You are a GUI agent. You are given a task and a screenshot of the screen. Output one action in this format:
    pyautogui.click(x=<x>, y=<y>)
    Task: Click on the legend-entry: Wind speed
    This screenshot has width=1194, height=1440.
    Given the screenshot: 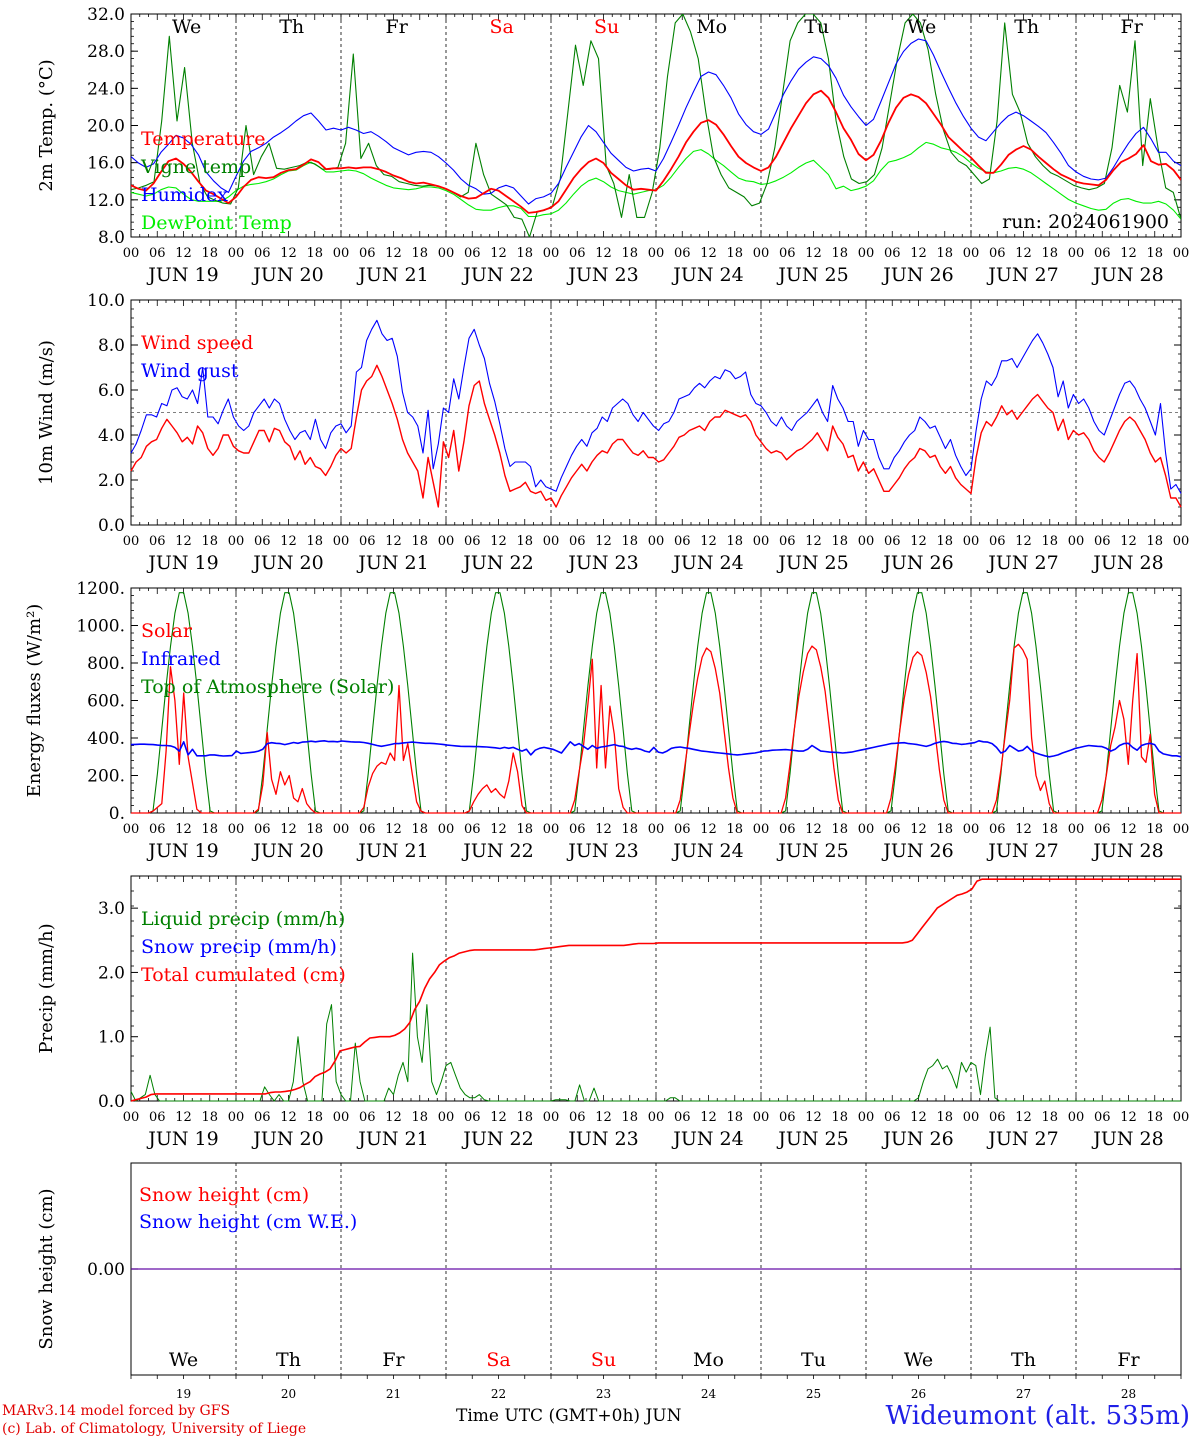 What is the action you would take?
    pyautogui.click(x=197, y=343)
    